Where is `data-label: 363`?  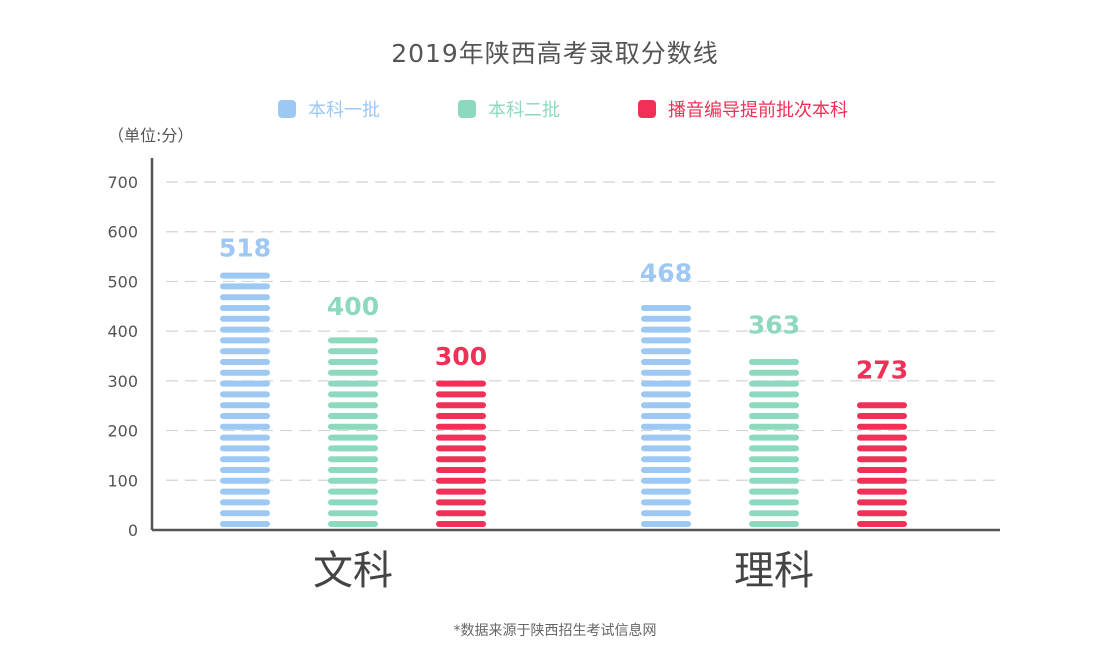 data-label: 363 is located at coordinates (774, 325).